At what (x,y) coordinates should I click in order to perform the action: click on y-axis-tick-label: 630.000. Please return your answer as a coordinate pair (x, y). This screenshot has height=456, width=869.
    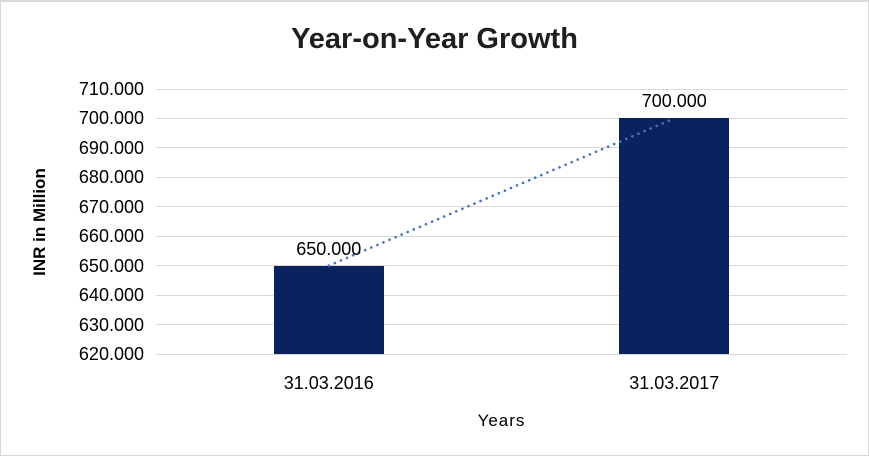
    Looking at the image, I should click on (111, 324).